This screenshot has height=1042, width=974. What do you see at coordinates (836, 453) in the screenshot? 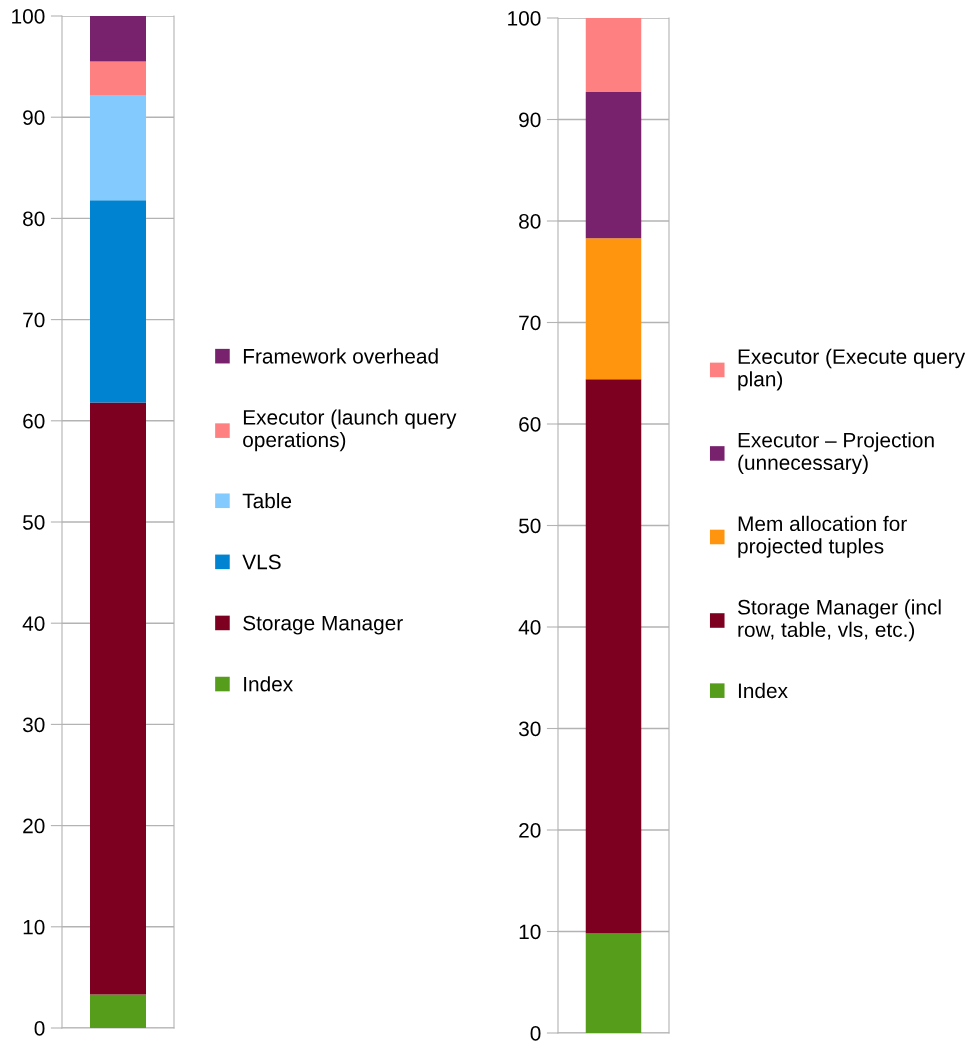
I see `legend-label: Executor – Projection (unnecessary)` at bounding box center [836, 453].